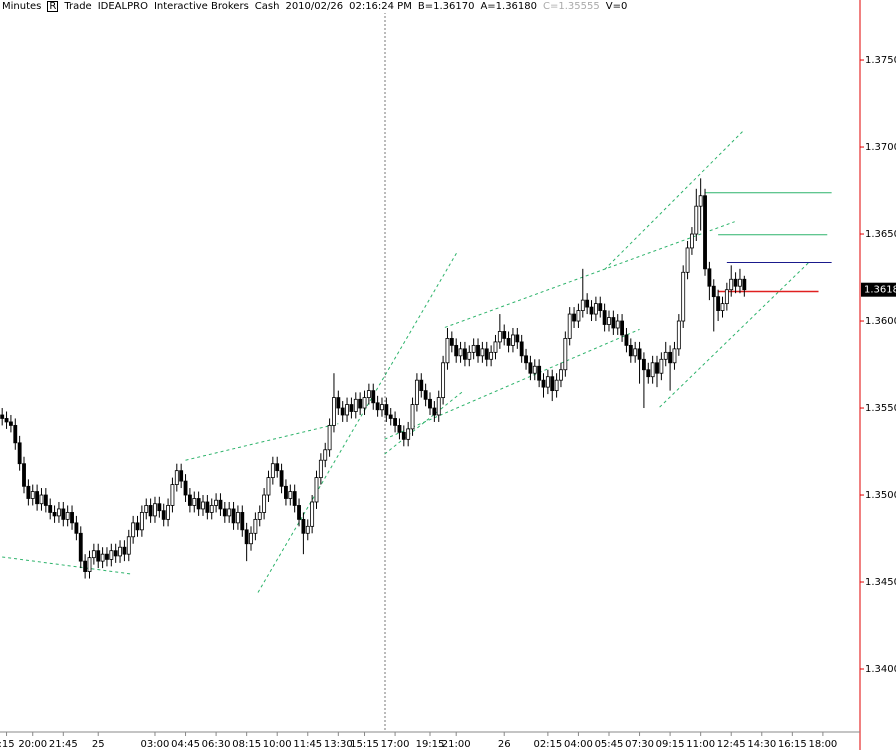 This screenshot has height=750, width=896. Describe the element at coordinates (307, 744) in the screenshot. I see `x-tick-label: 11:45` at that location.